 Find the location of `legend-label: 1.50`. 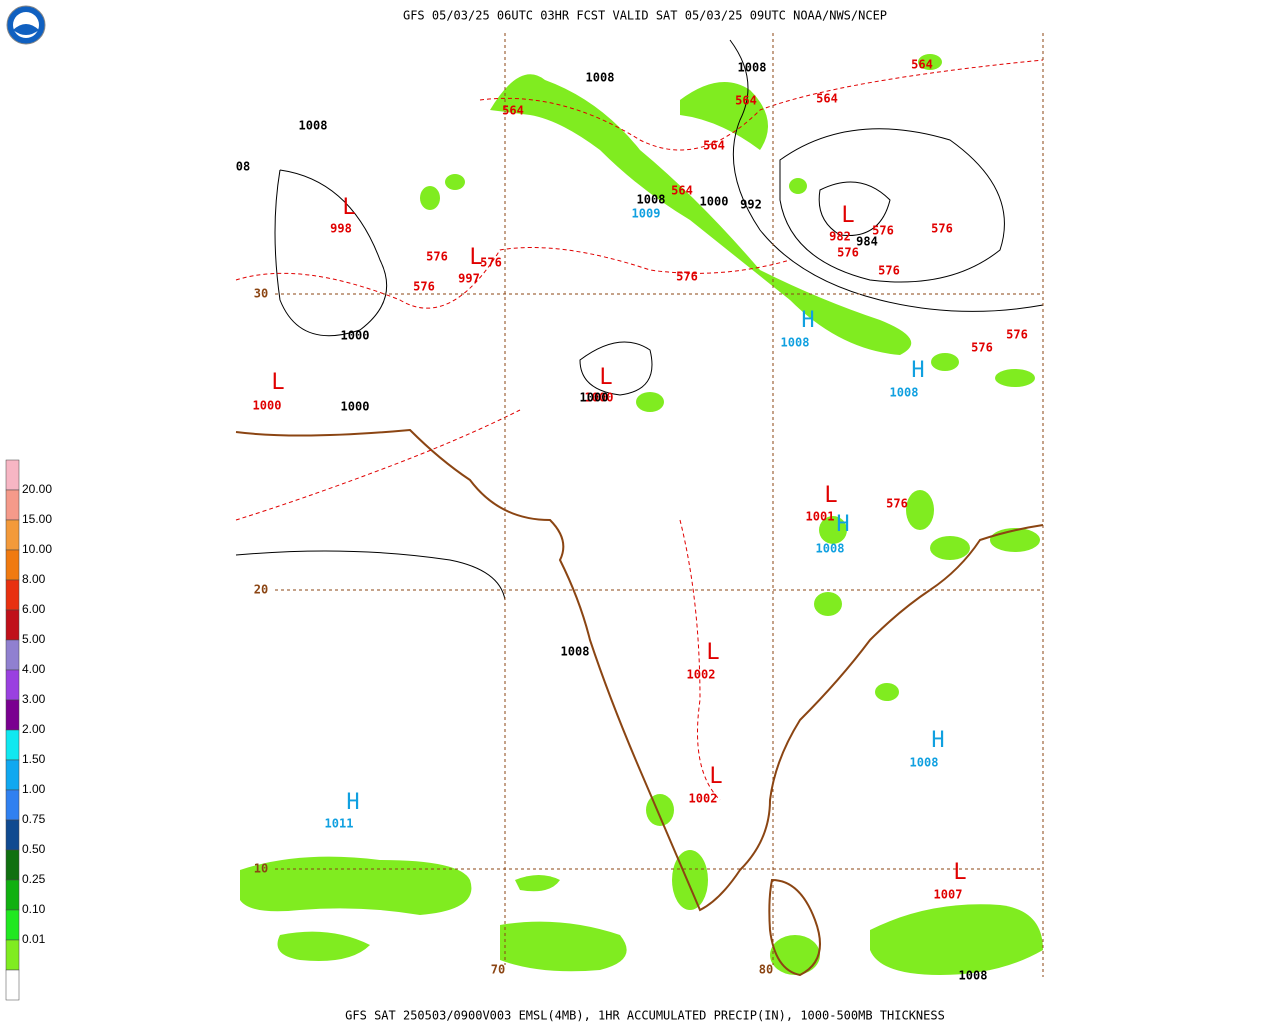

legend-label: 1.50 is located at coordinates (34, 759).